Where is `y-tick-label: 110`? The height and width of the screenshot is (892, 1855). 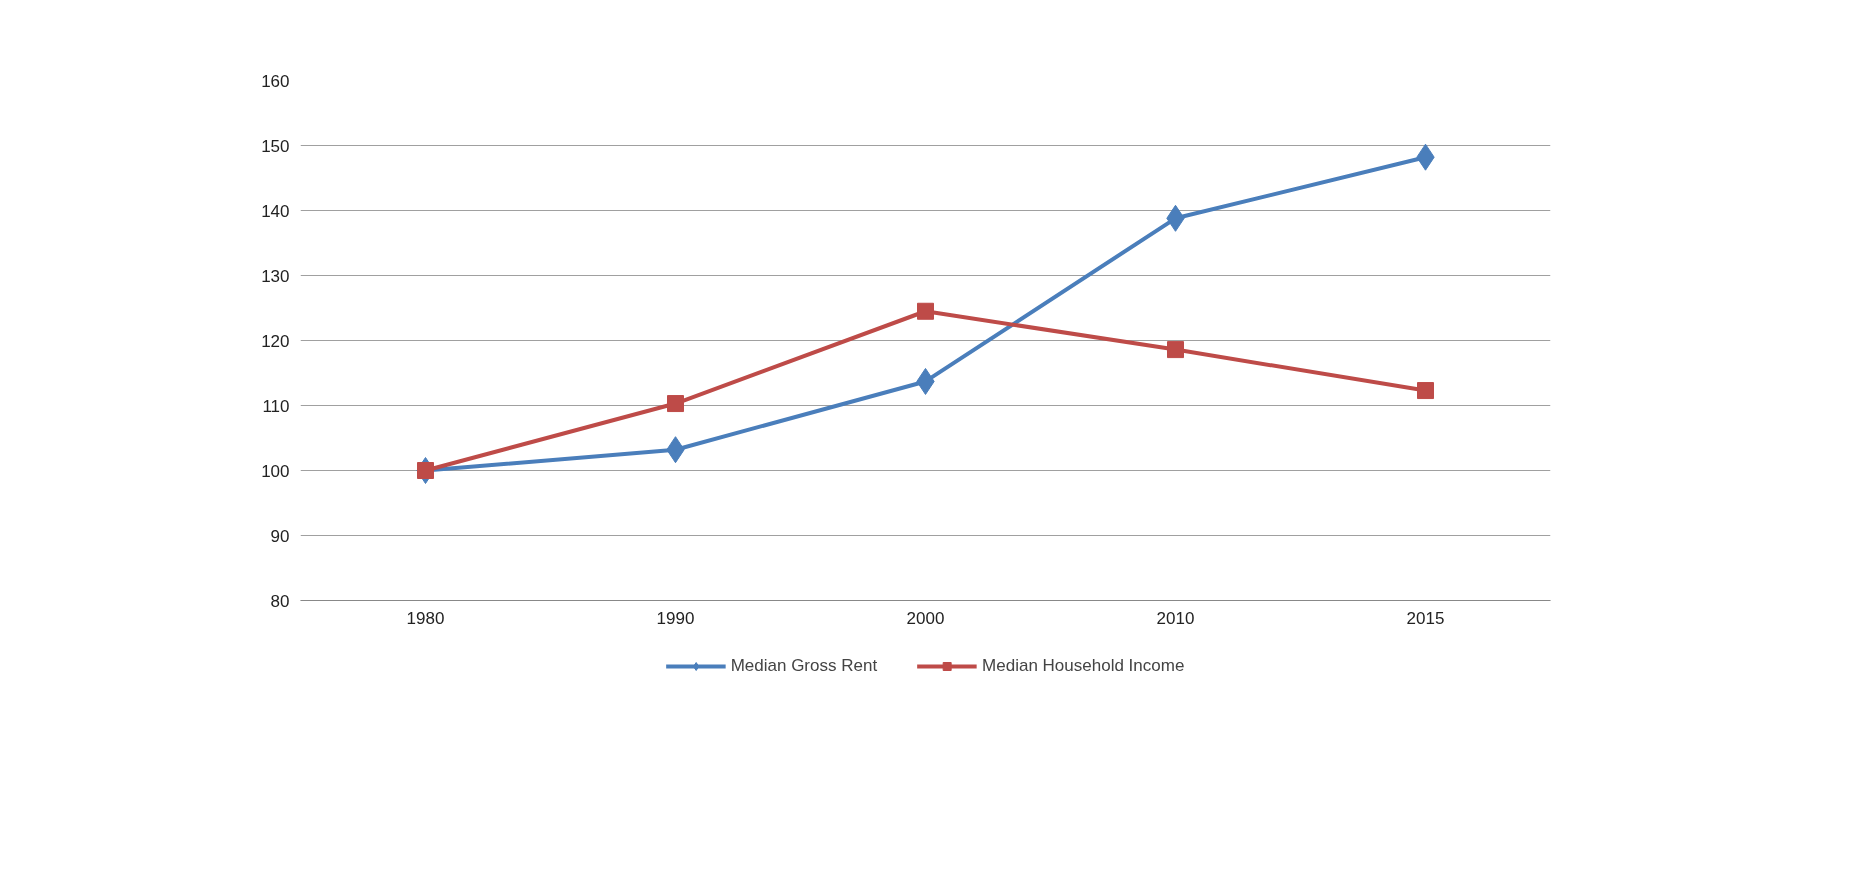
y-tick-label: 110 is located at coordinates (276, 406).